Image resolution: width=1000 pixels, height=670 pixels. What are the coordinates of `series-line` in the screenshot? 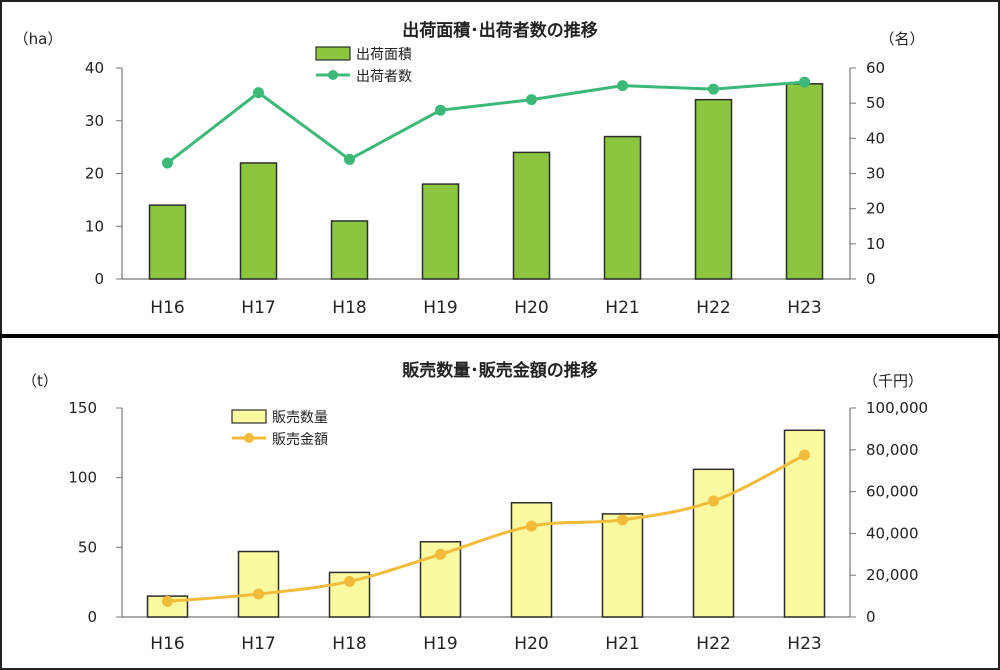 It's located at (485, 122).